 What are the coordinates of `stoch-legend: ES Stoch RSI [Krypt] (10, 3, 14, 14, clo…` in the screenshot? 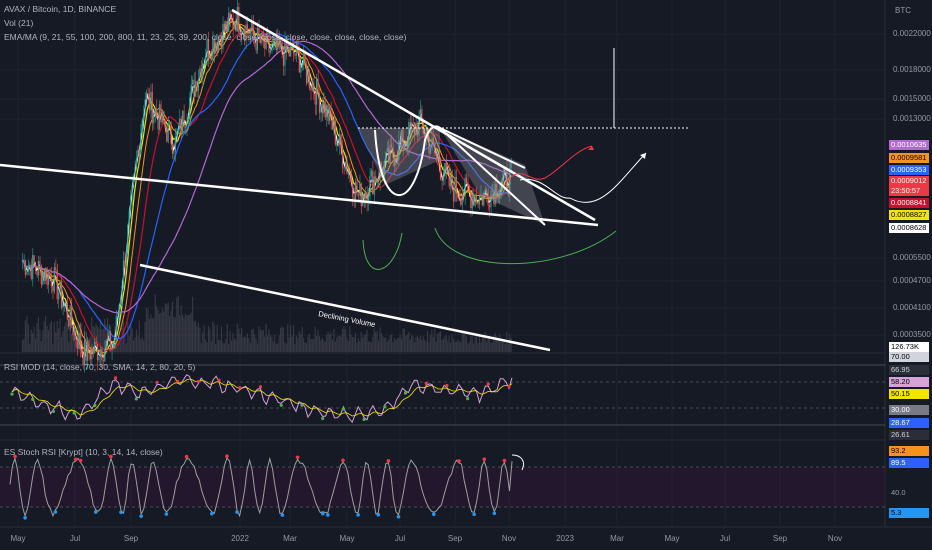 It's located at (83, 452).